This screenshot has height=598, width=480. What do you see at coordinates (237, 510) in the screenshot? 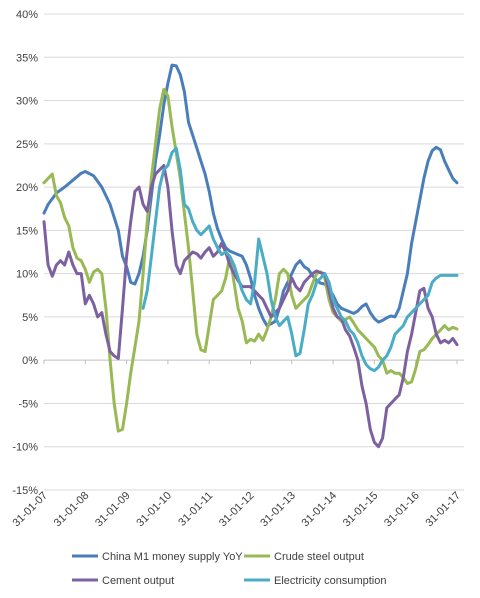
I see `x-tick-label: 31-01-12` at bounding box center [237, 510].